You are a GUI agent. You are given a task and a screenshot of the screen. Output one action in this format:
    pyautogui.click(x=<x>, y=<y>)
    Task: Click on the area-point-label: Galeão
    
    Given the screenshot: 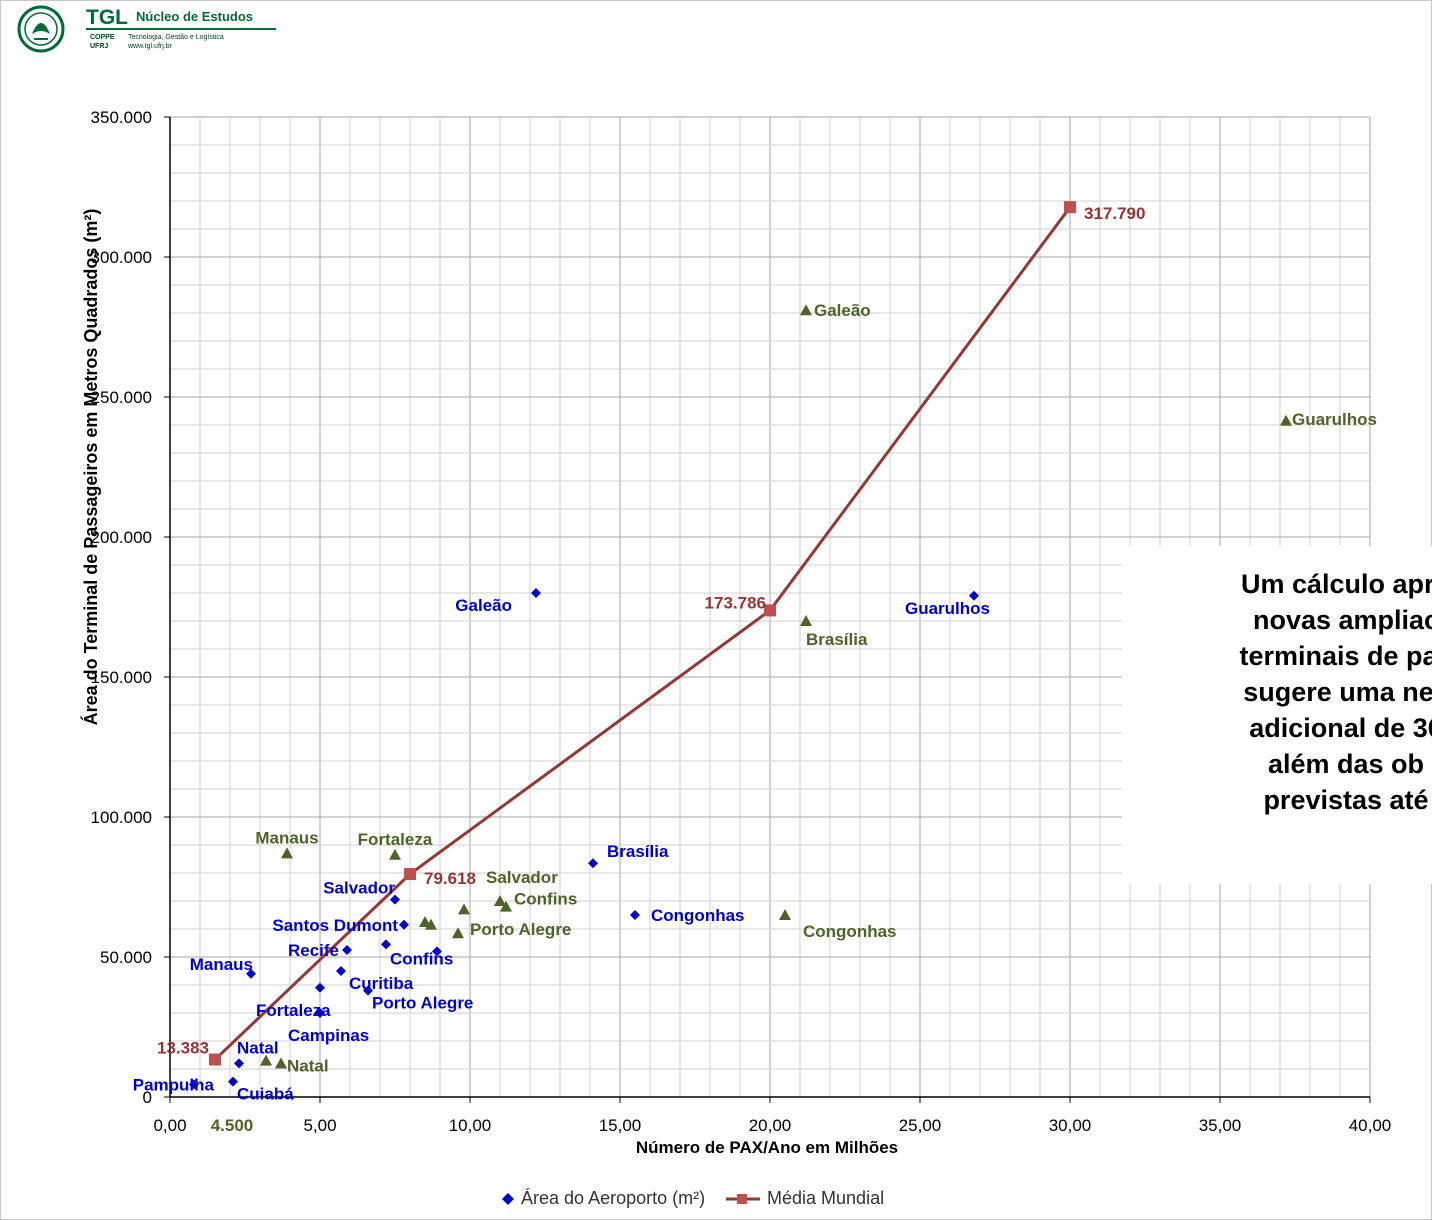 What is the action you would take?
    pyautogui.click(x=483, y=605)
    